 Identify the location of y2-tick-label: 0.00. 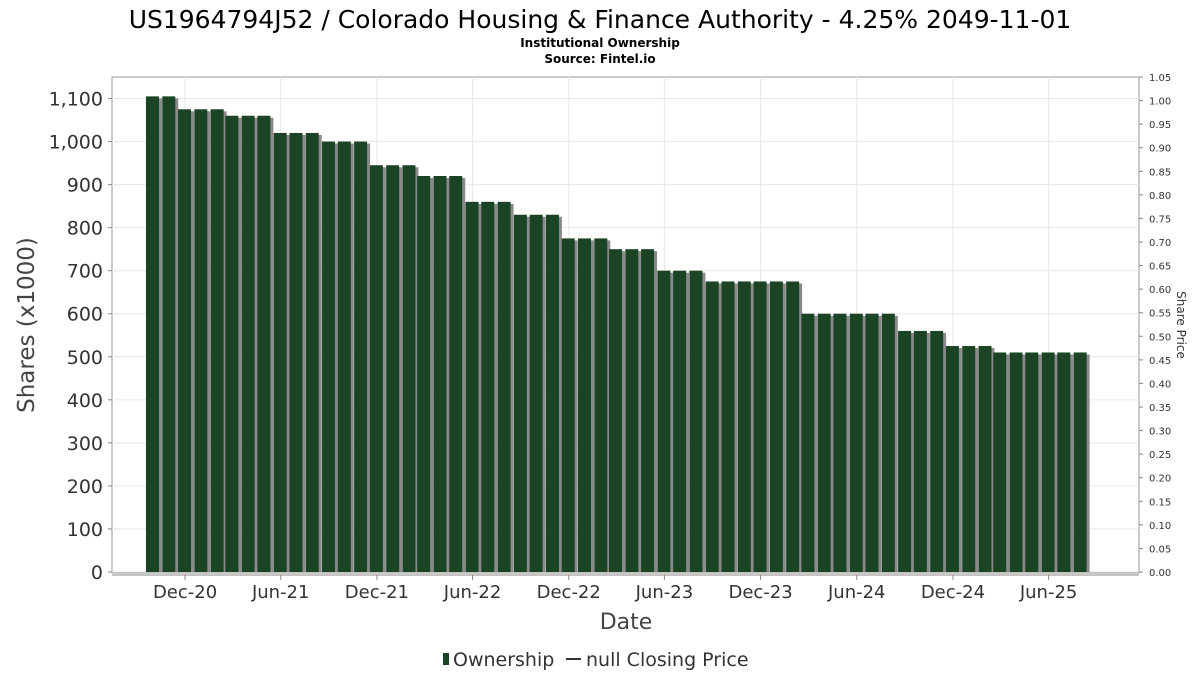
(1160, 573).